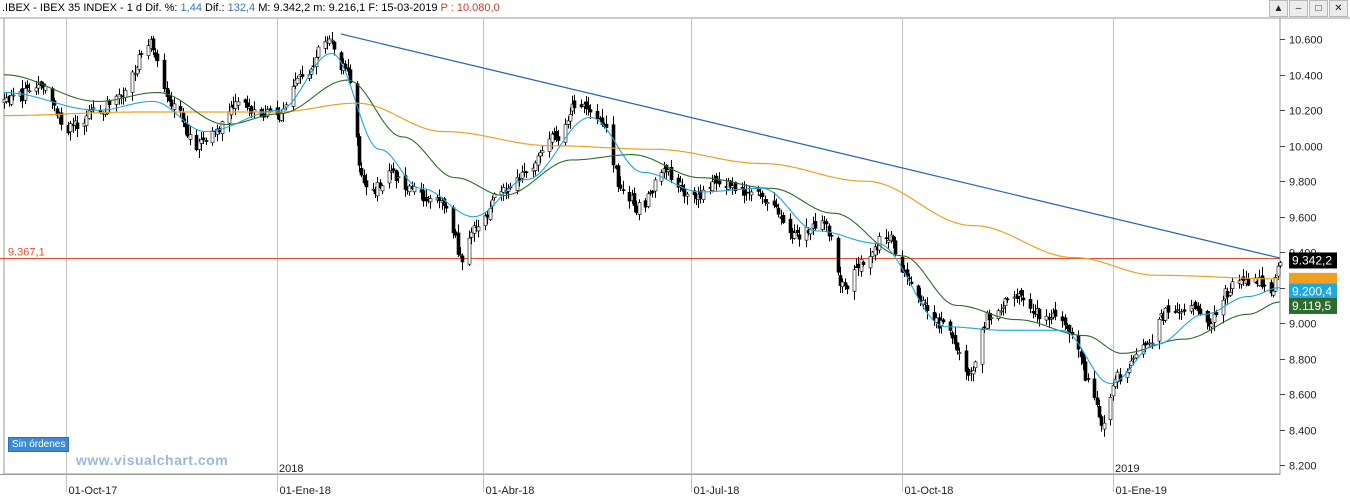 This screenshot has width=1350, height=496. I want to click on x-tick-label: 01-Abr-18, so click(510, 490).